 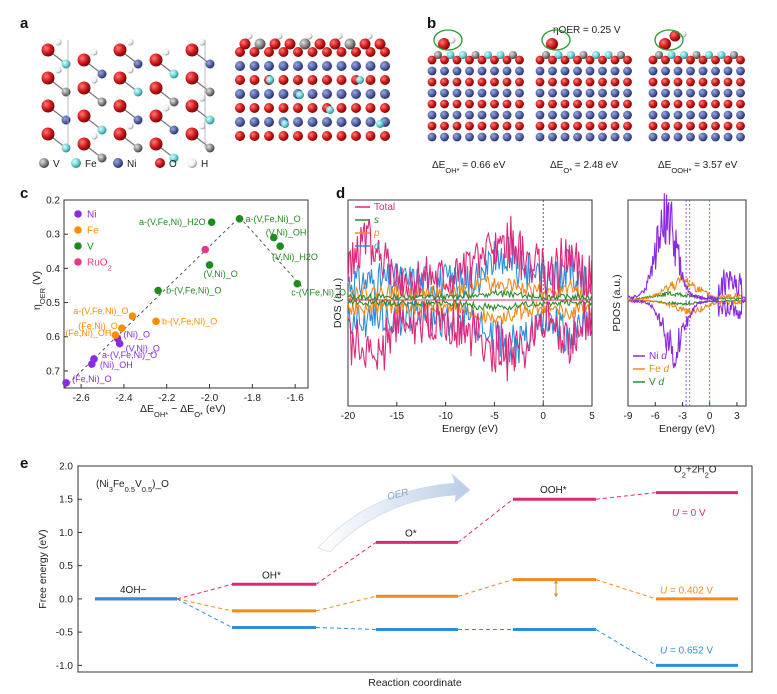 I want to click on legend-label: p, so click(x=376, y=233).